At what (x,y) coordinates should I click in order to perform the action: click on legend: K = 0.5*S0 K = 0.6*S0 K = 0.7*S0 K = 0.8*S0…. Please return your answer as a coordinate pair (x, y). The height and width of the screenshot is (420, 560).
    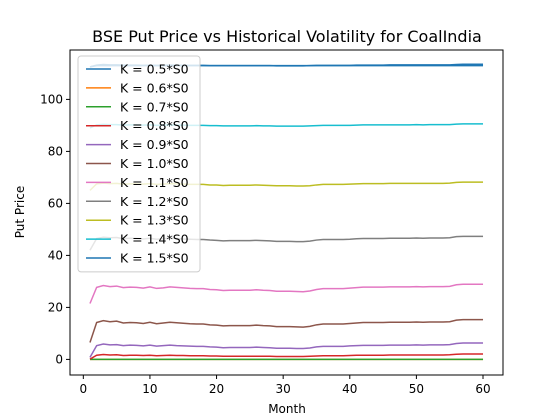
    Looking at the image, I should click on (139, 164).